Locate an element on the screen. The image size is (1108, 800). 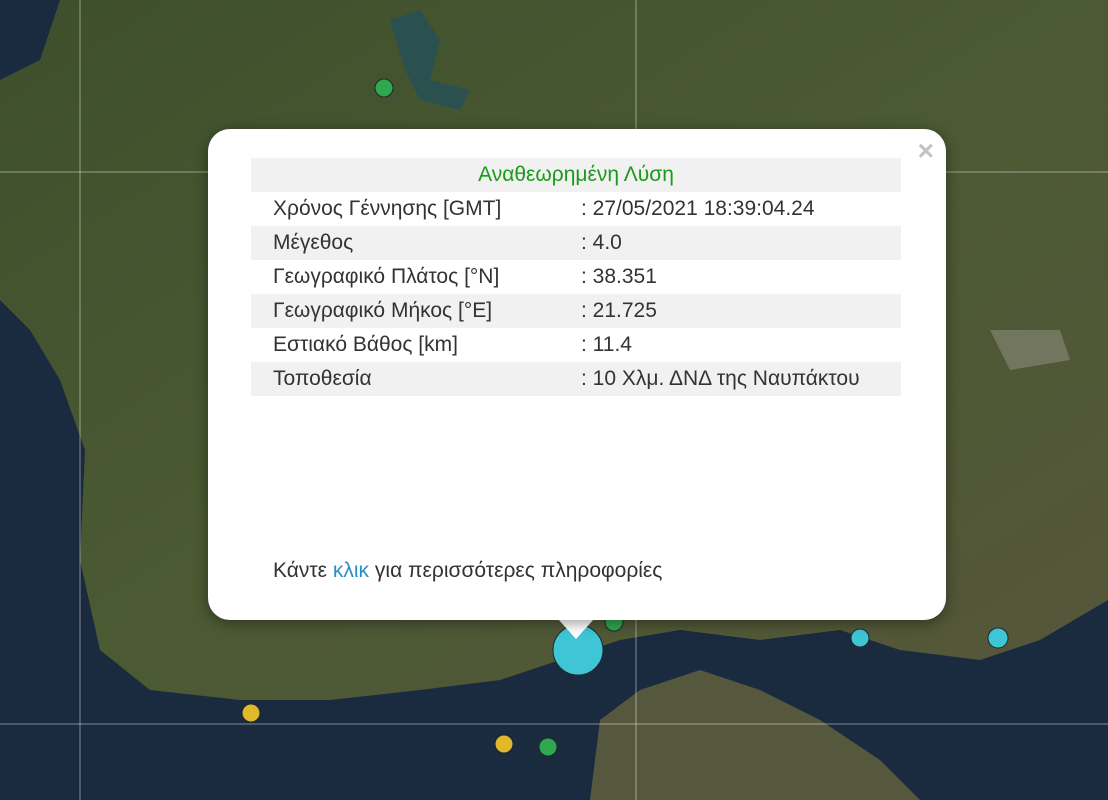
more-info-link: κλικ is located at coordinates (351, 570).